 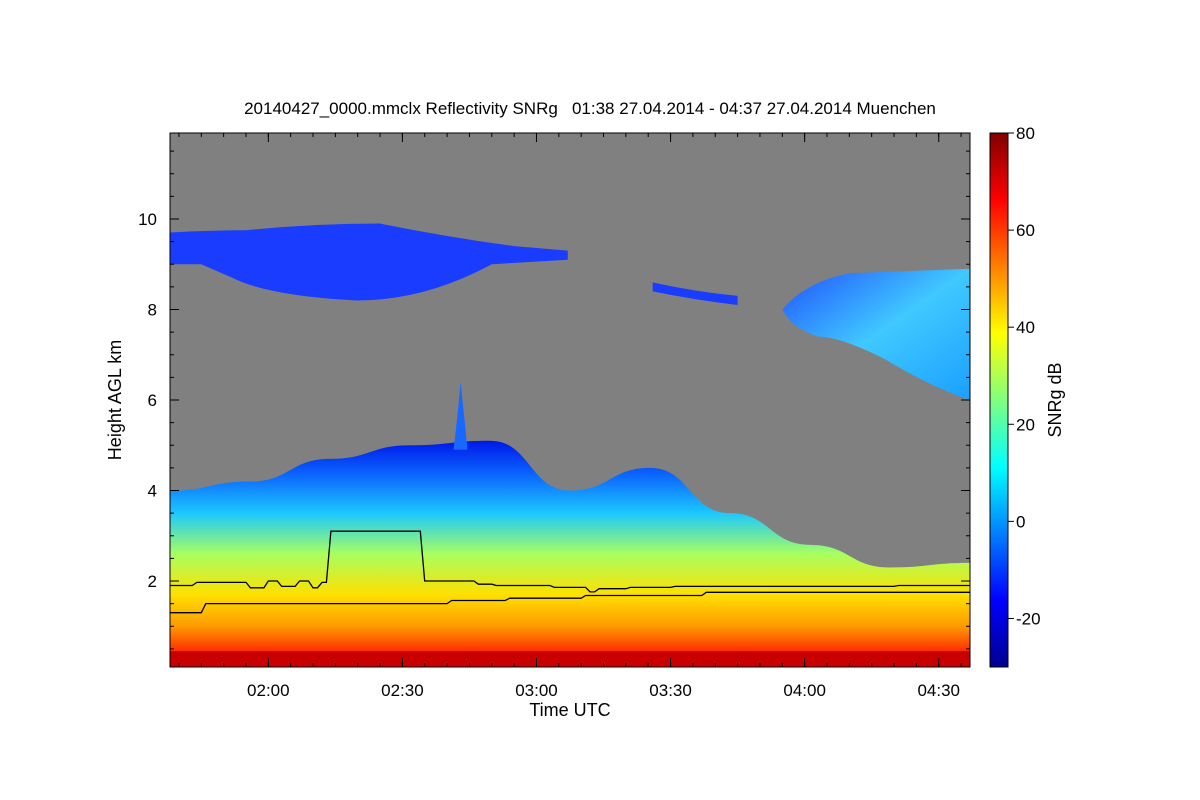 What do you see at coordinates (1025, 424) in the screenshot?
I see `colorbar-tick-label: 20` at bounding box center [1025, 424].